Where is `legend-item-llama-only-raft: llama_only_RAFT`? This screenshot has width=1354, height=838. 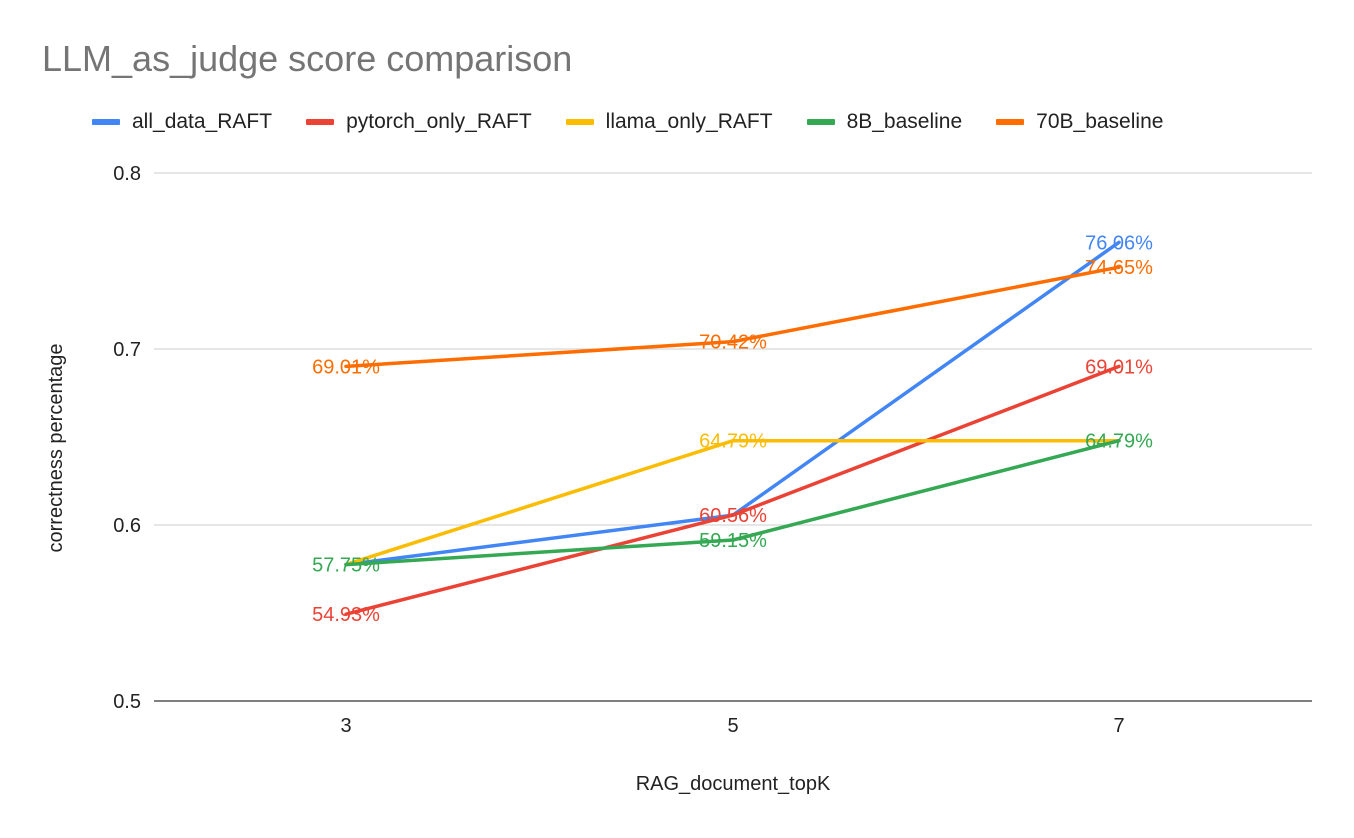 legend-item-llama-only-raft: llama_only_RAFT is located at coordinates (669, 122).